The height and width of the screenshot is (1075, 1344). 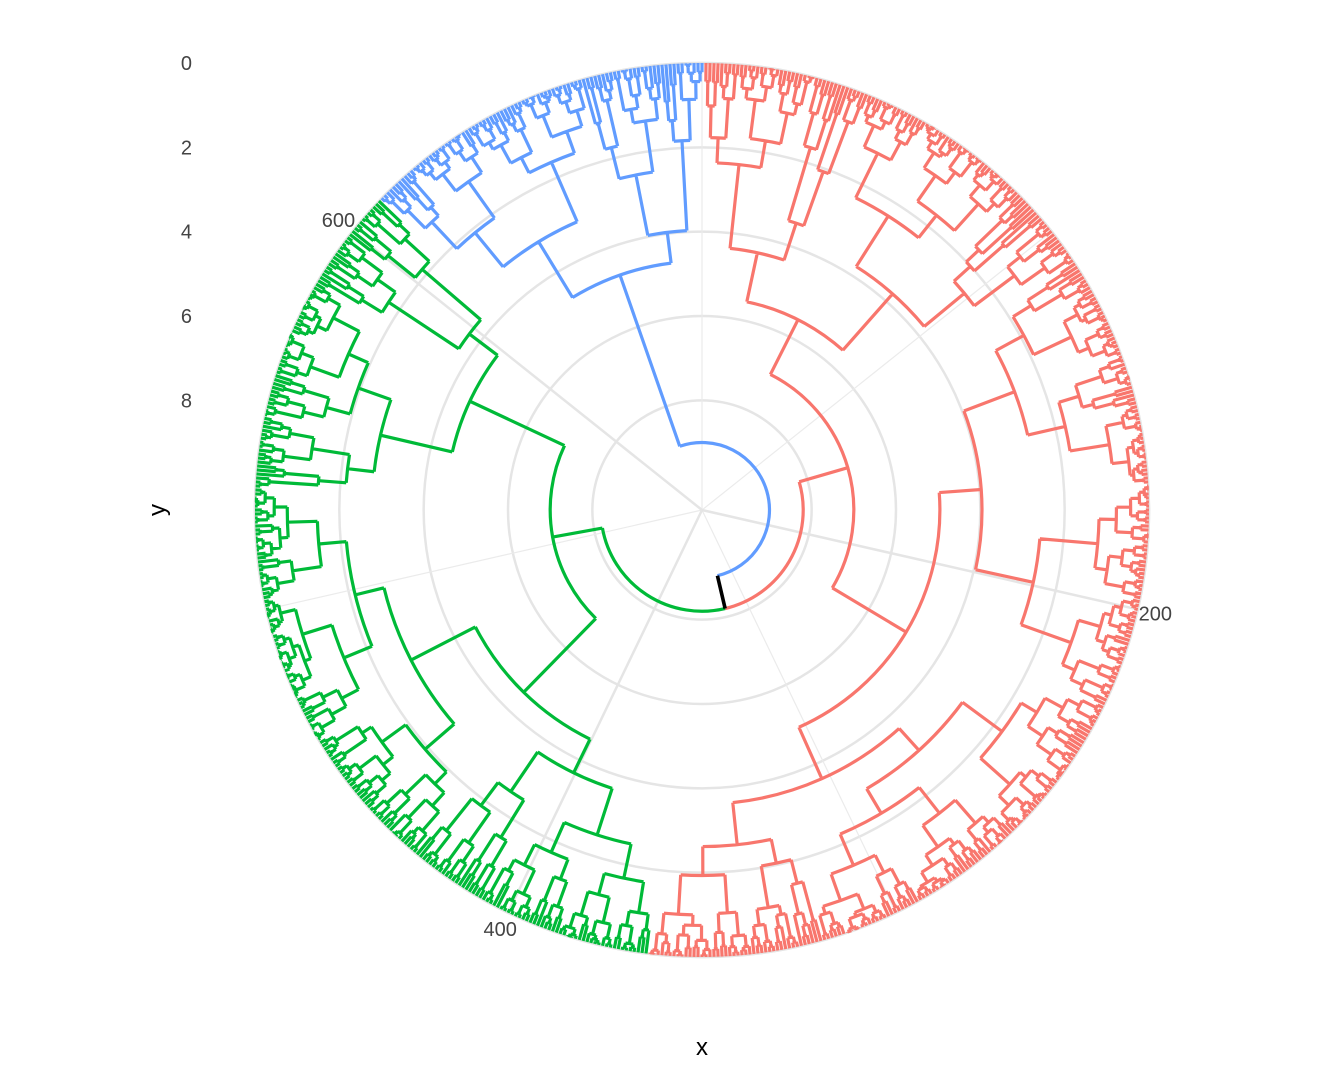 What do you see at coordinates (157, 510) in the screenshot?
I see `y-axis-title: y` at bounding box center [157, 510].